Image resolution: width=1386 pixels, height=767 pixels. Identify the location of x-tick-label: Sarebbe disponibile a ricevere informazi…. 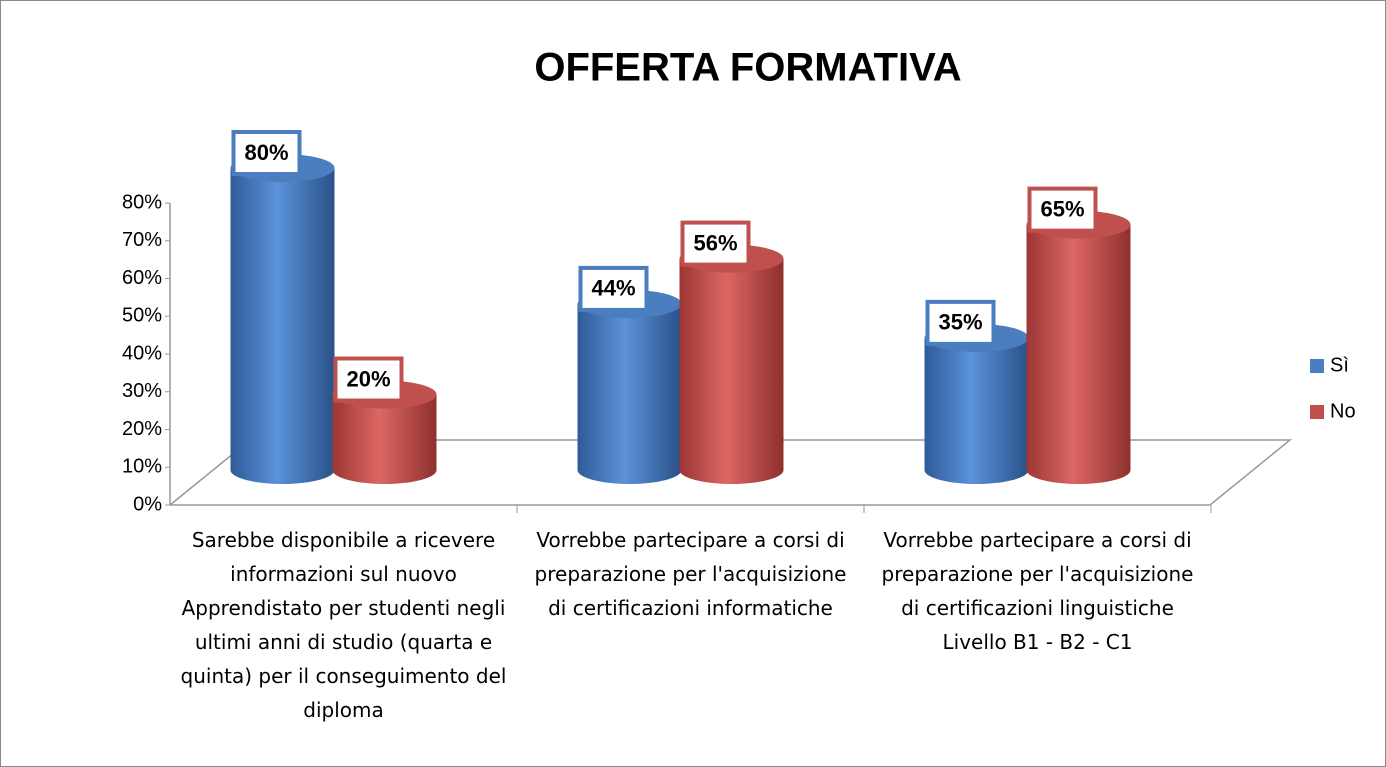
(343, 625).